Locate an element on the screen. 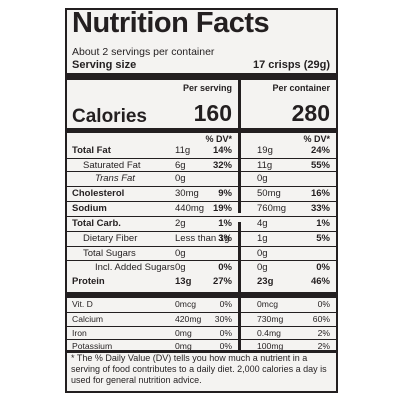 The image size is (400, 400). nutrient-name: Total Sugars is located at coordinates (109, 253).